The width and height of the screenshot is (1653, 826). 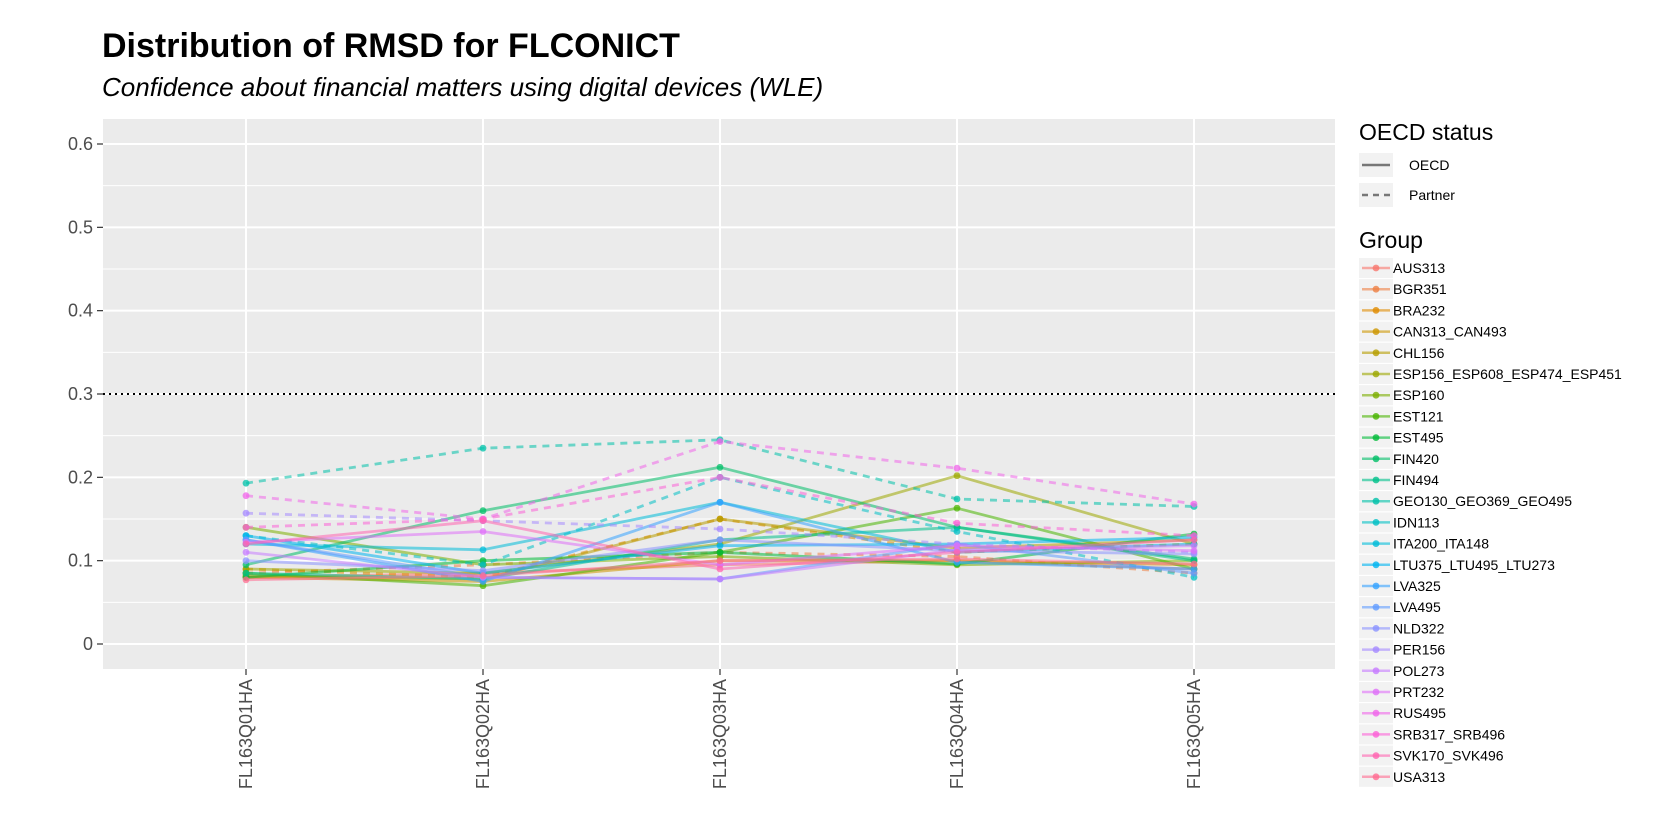 I want to click on legend-label-EST495: EST495, so click(x=1418, y=438).